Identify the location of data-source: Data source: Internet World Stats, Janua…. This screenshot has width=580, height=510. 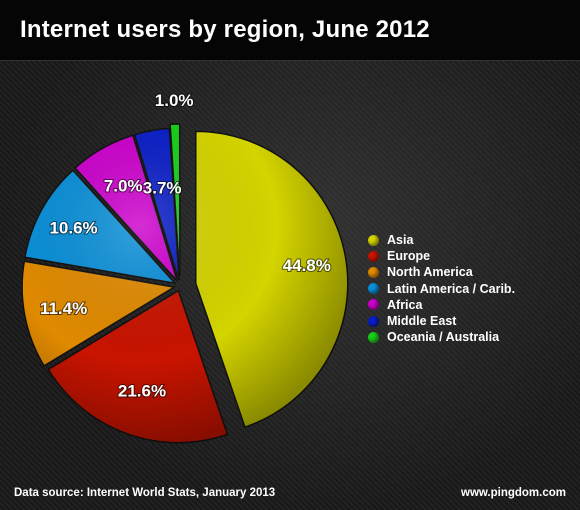
(145, 493).